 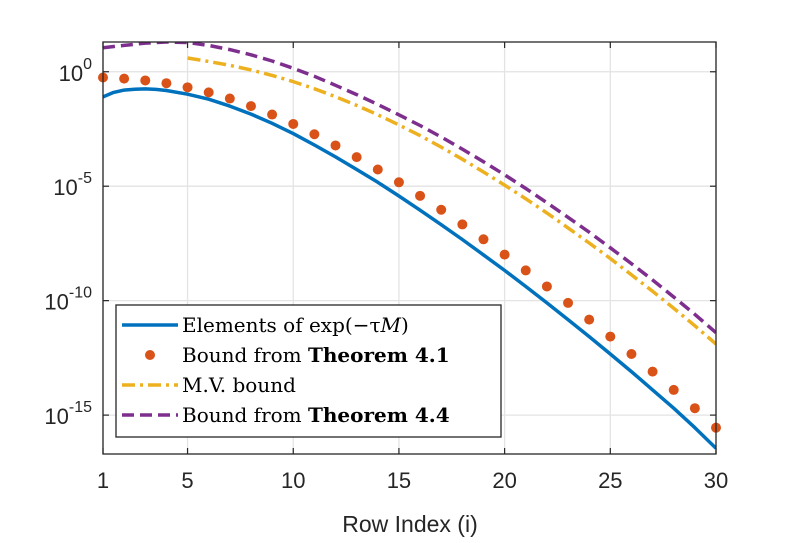 What do you see at coordinates (72, 185) in the screenshot?
I see `y-tick-label: 10⁻⁵` at bounding box center [72, 185].